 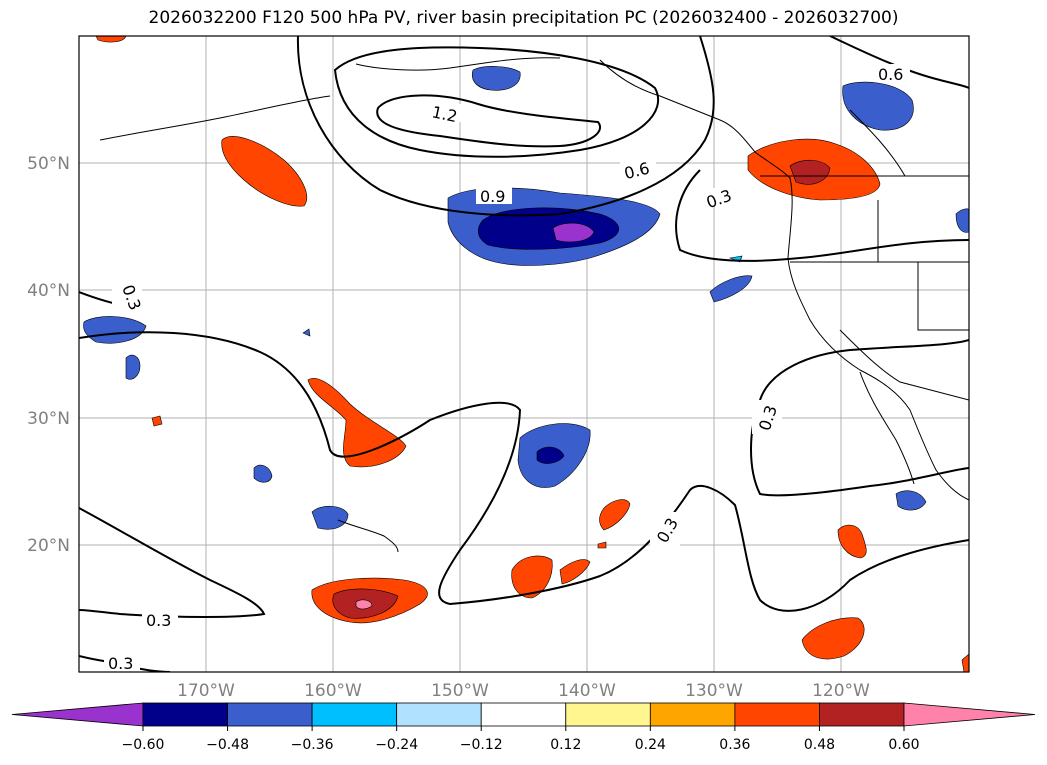 I want to click on colorbar-tick-label: 0.24, so click(x=650, y=745).